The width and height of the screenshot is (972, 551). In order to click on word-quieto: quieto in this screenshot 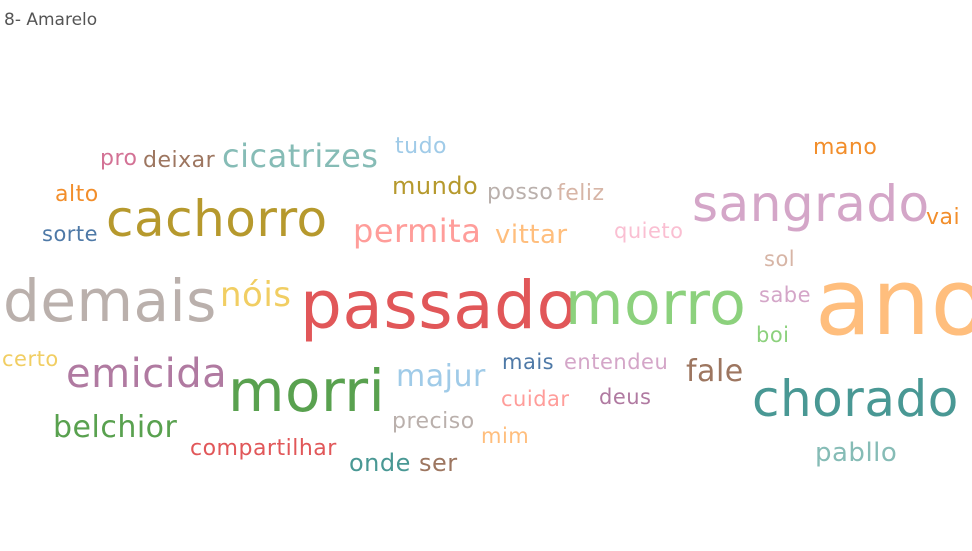, I will do `click(649, 230)`.